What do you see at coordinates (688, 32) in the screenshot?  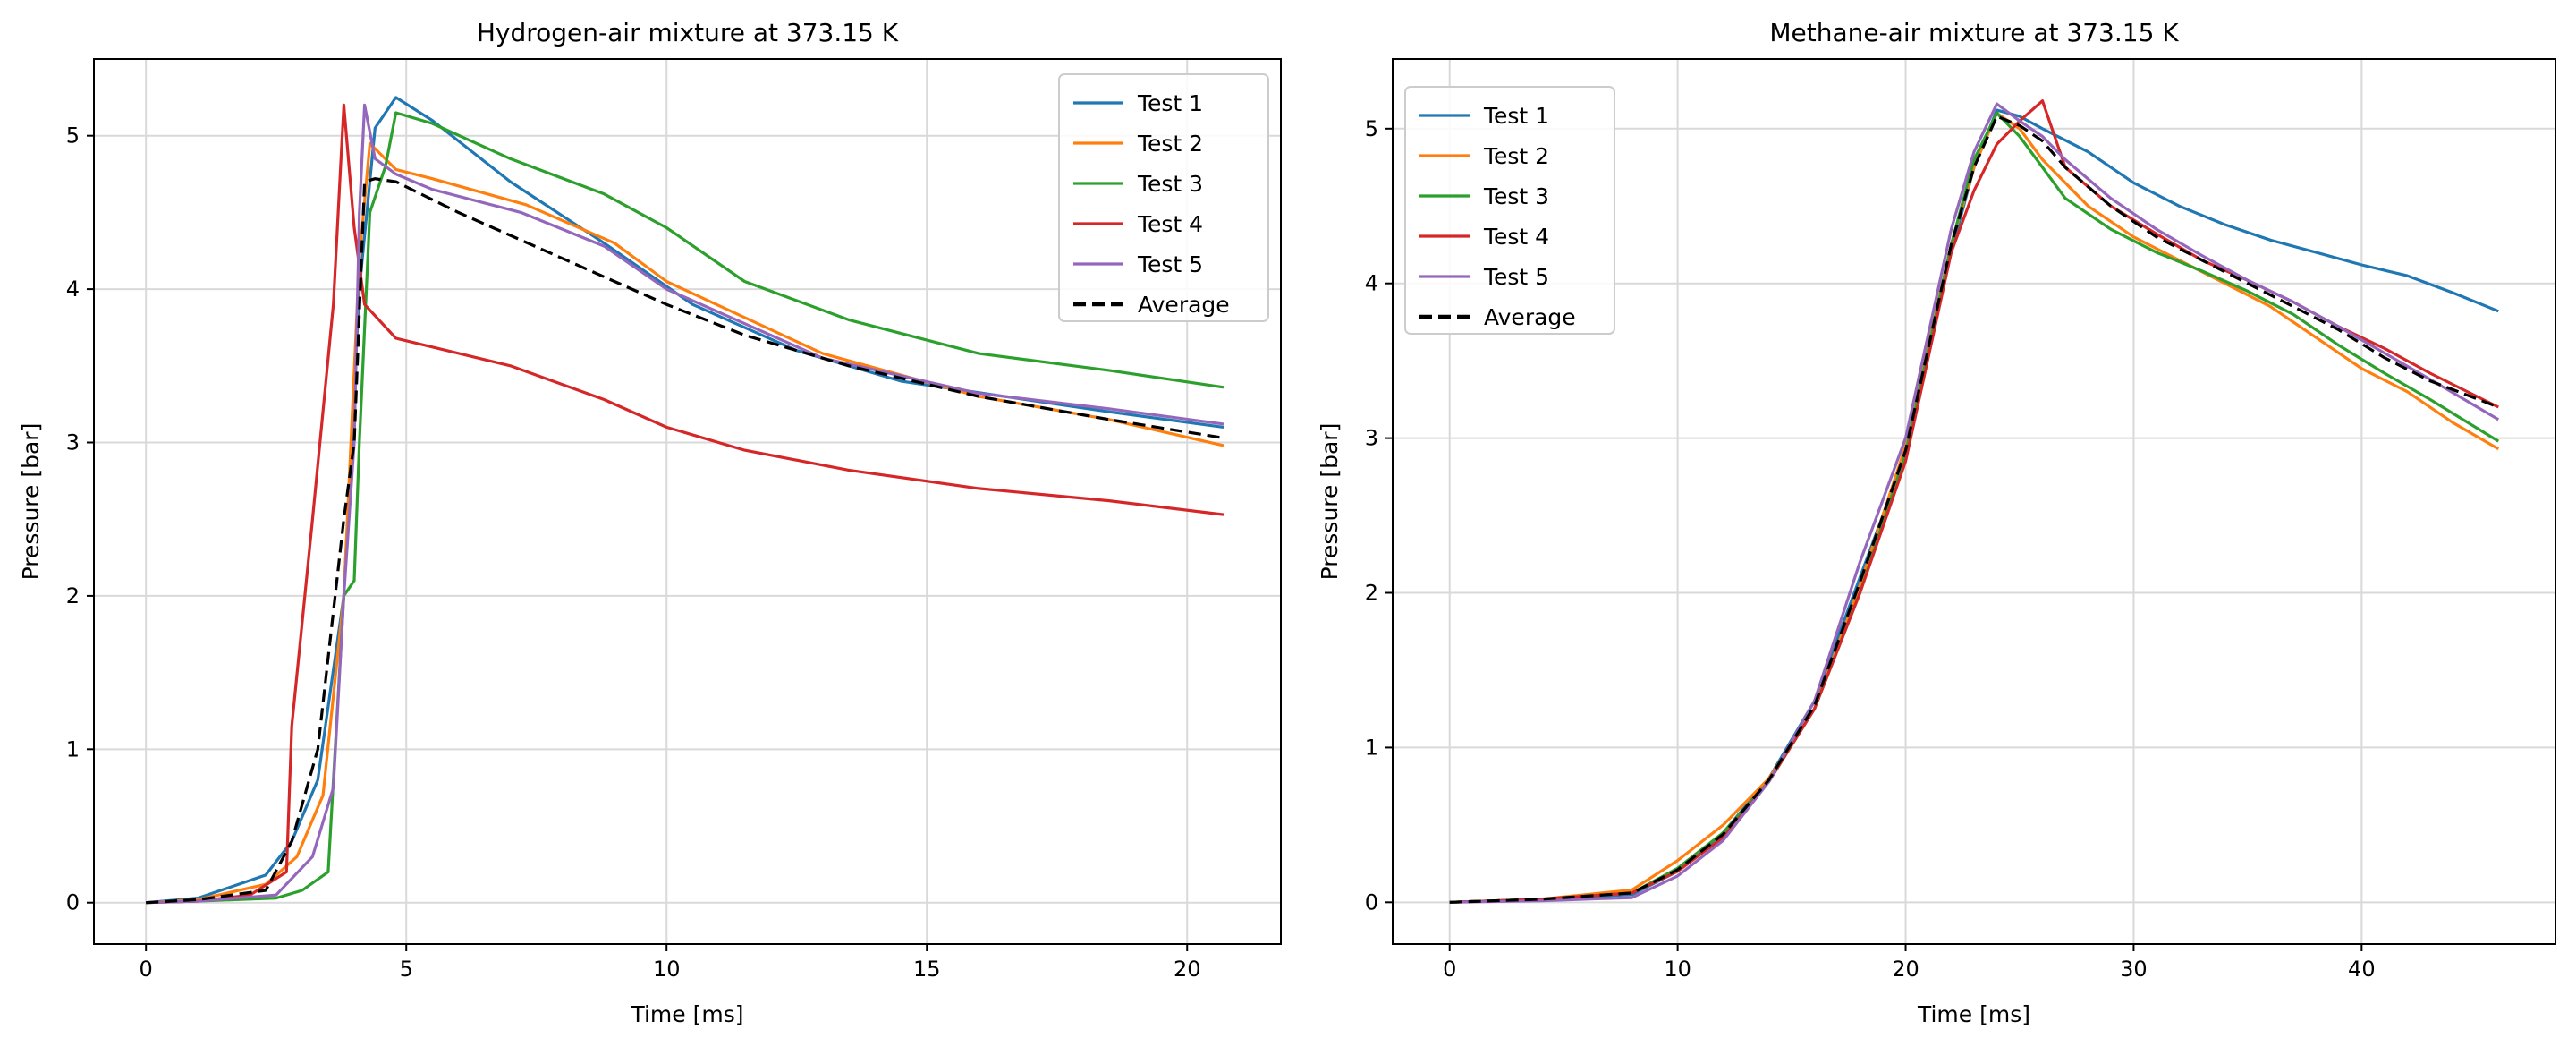 I see `chart-title: Hydrogen-air mixture at 373.15 K` at bounding box center [688, 32].